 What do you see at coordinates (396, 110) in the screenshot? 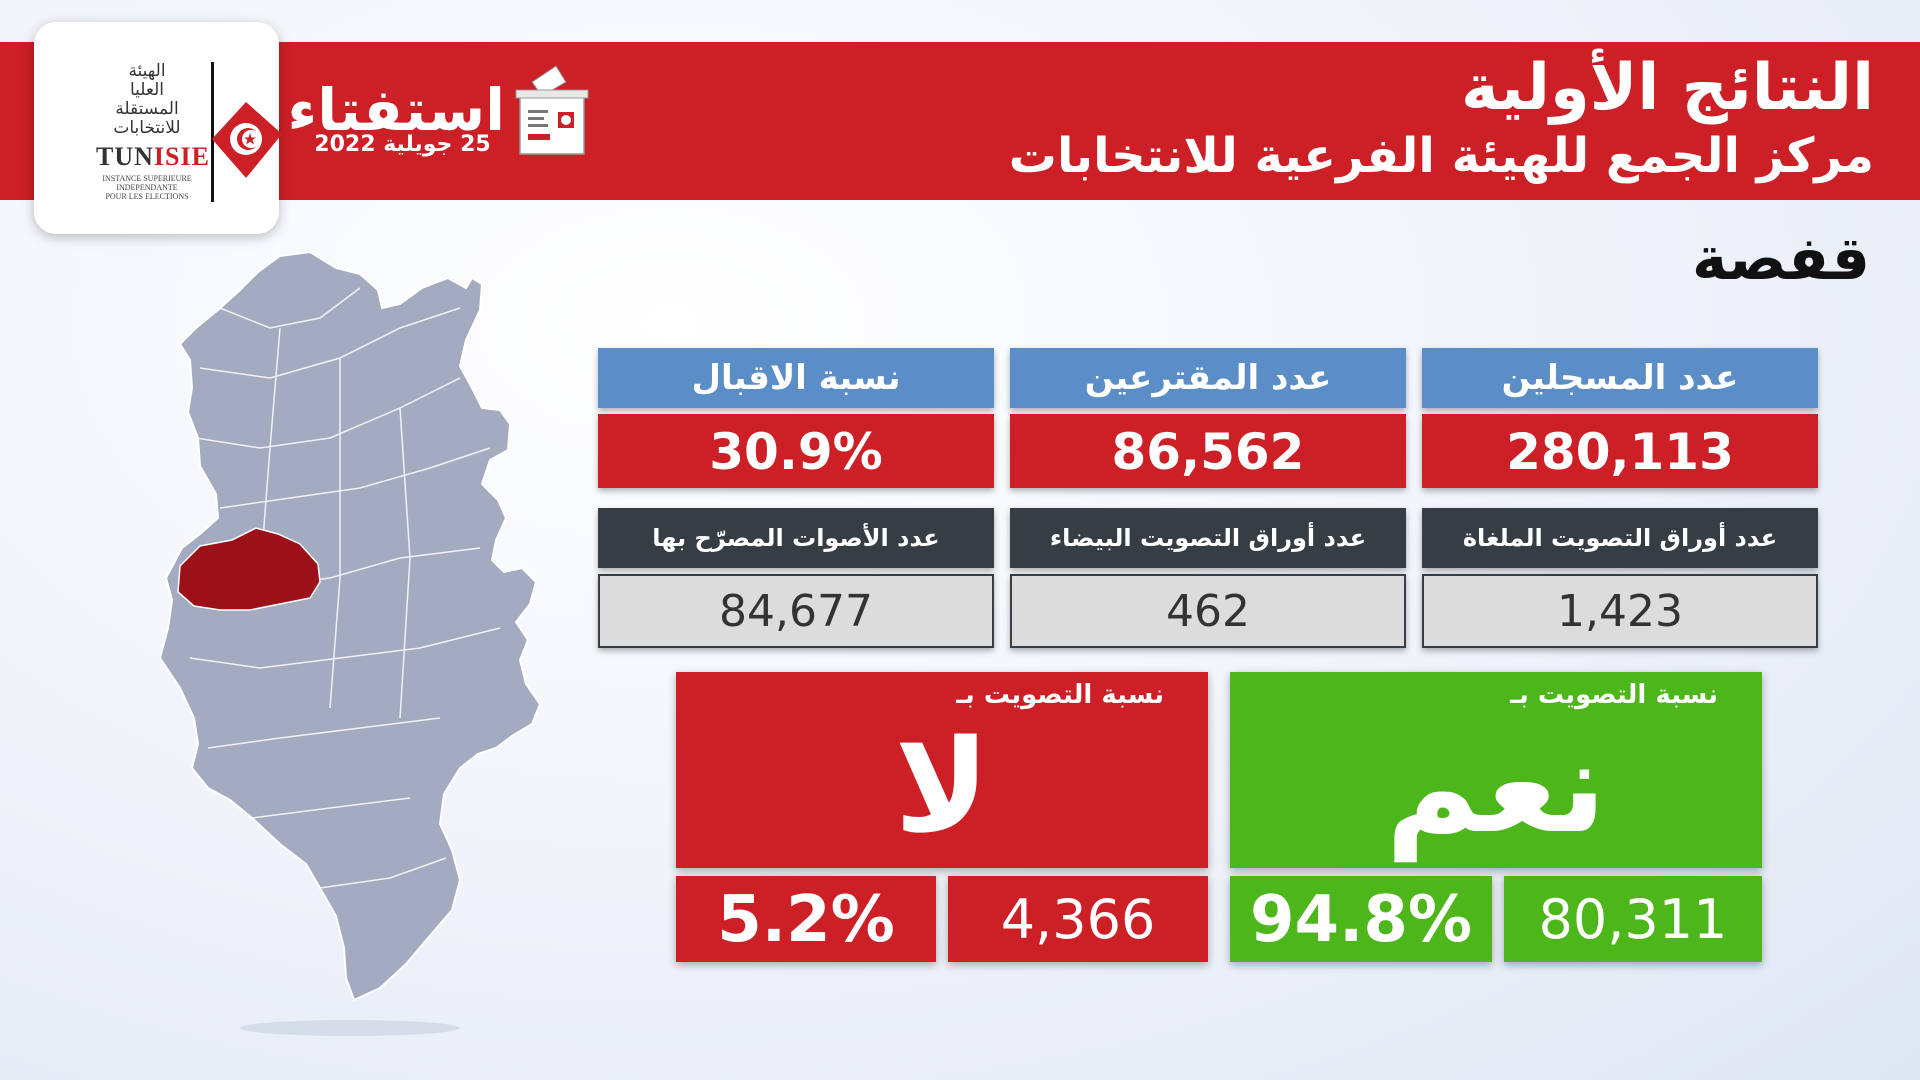
I see `referendum-title: استفتاء` at bounding box center [396, 110].